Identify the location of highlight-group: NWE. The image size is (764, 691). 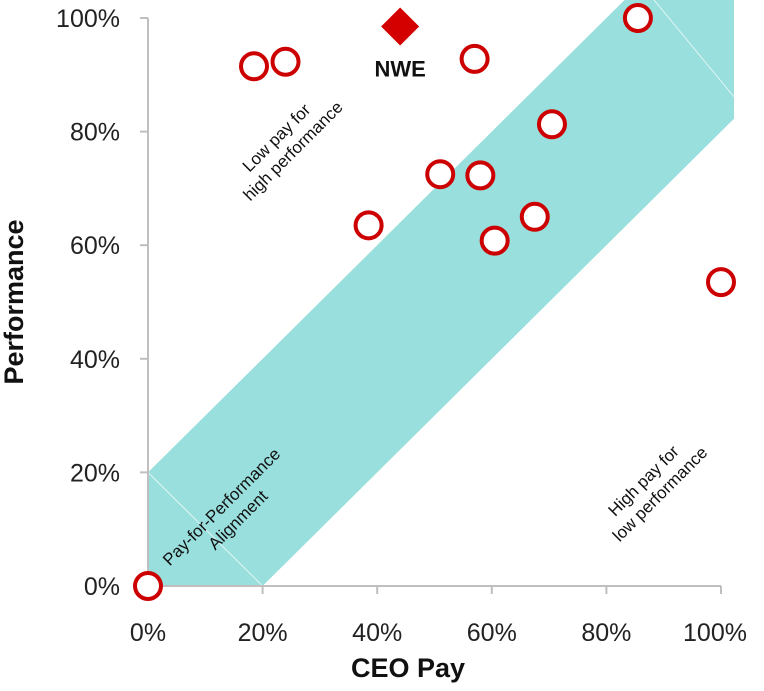
(400, 44).